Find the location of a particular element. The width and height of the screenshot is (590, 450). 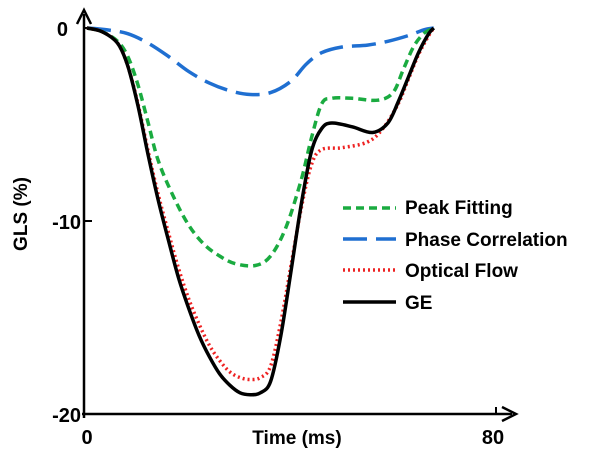

legend-label-ge: GE is located at coordinates (418, 303).